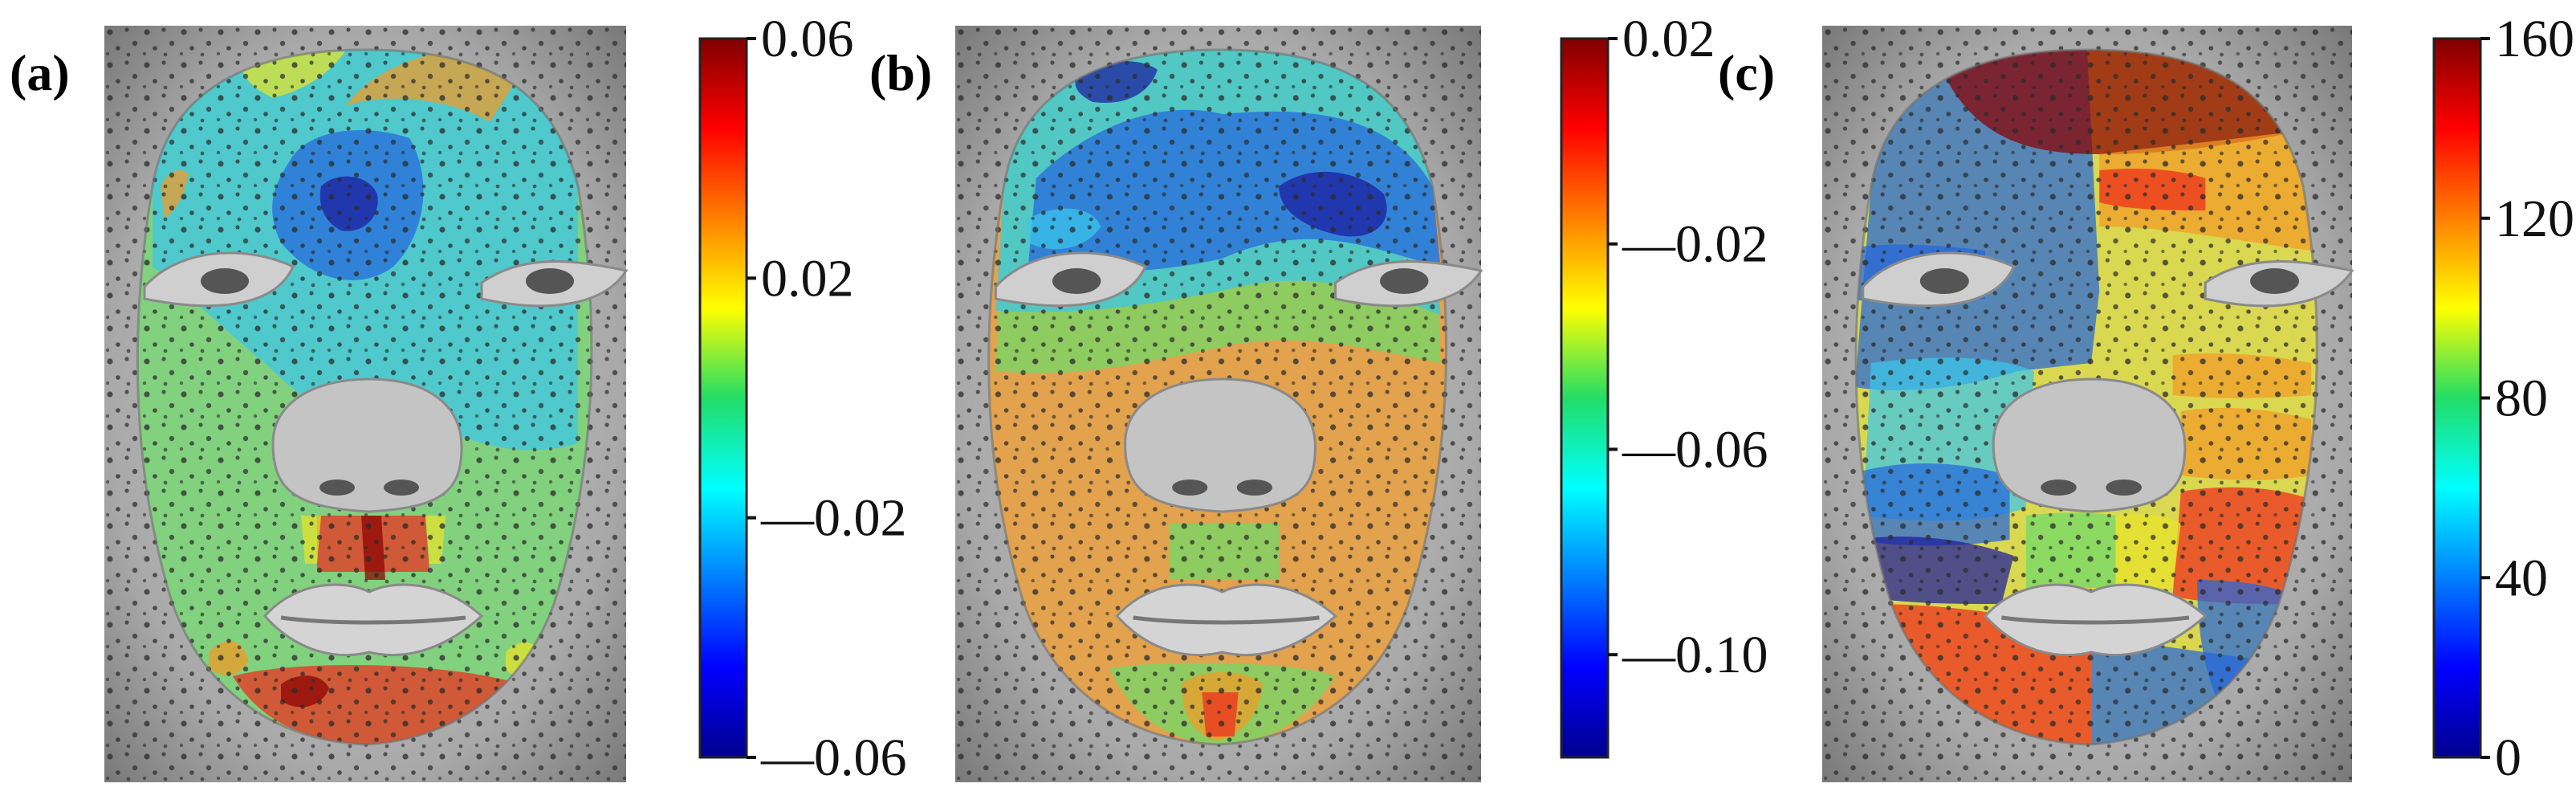 This screenshot has width=2576, height=812. What do you see at coordinates (2521, 578) in the screenshot?
I see `colorbar-tick-label: 40` at bounding box center [2521, 578].